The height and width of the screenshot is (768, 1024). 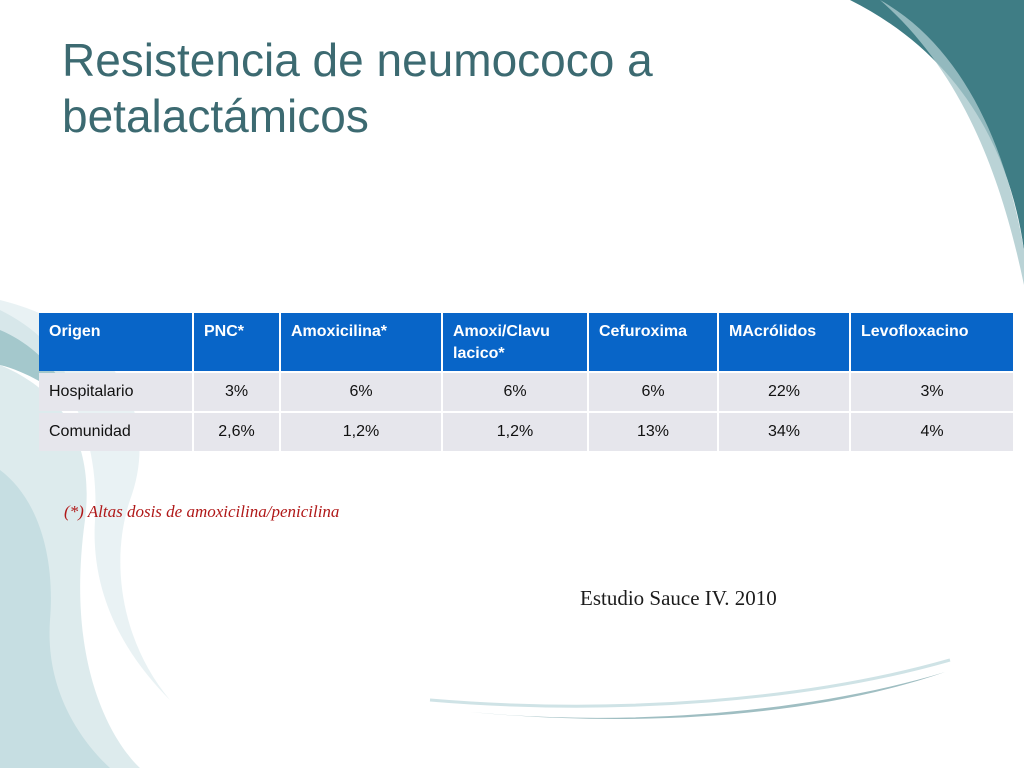 I want to click on header-pnc: PNC*, so click(x=236, y=342).